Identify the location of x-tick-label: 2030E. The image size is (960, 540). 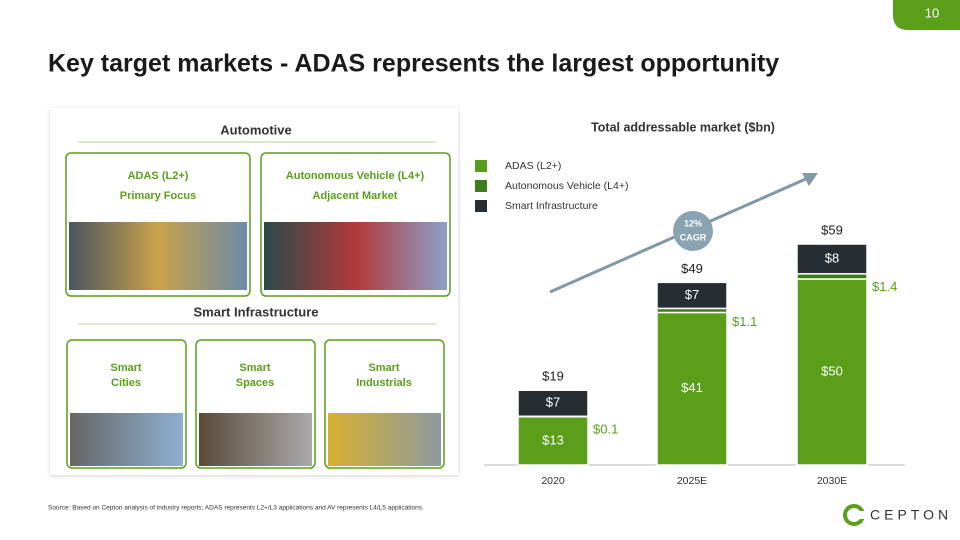
(832, 481).